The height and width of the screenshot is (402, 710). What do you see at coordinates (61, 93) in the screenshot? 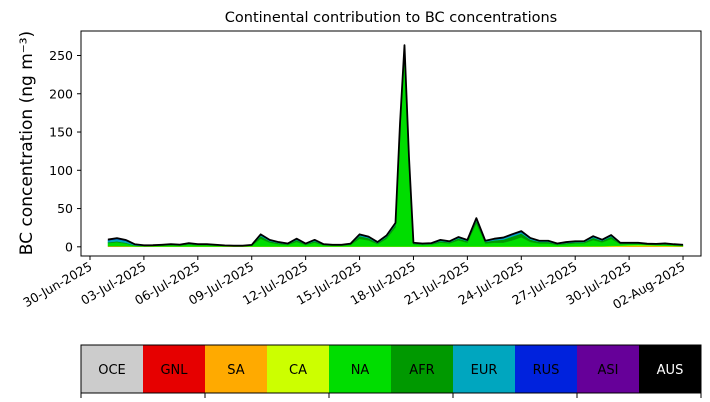
I see `y-tick-label: 200` at bounding box center [61, 93].